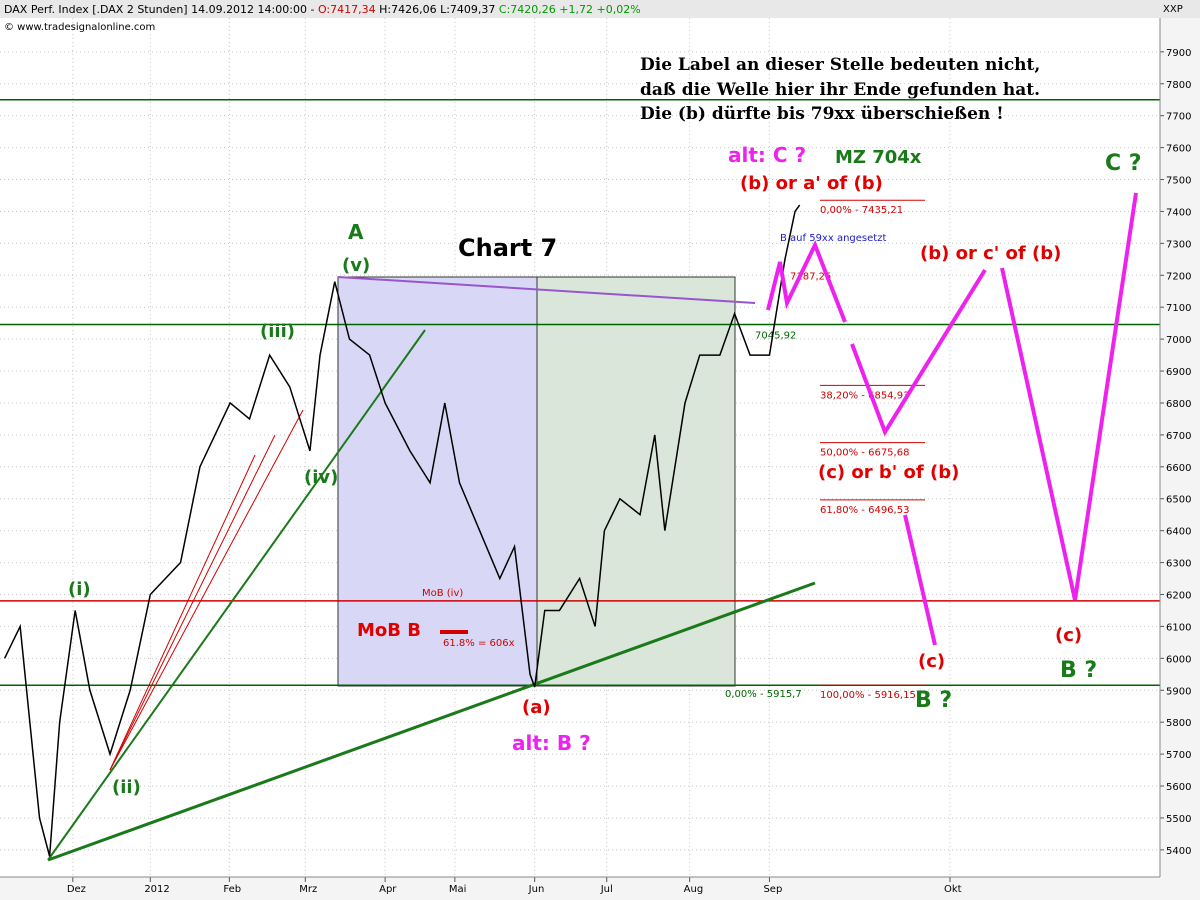 The height and width of the screenshot is (900, 1200). Describe the element at coordinates (1178, 755) in the screenshot. I see `y-tick-label: 5700` at that location.